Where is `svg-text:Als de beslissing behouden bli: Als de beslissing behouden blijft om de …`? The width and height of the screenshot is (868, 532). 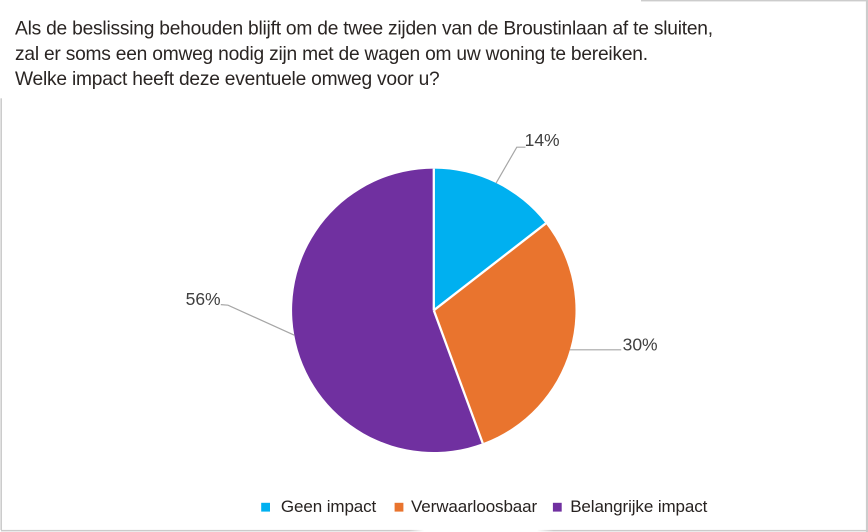 svg-text:Als de beslissing behouden bli: Als de beslissing behouden blijft om de … is located at coordinates (364, 29).